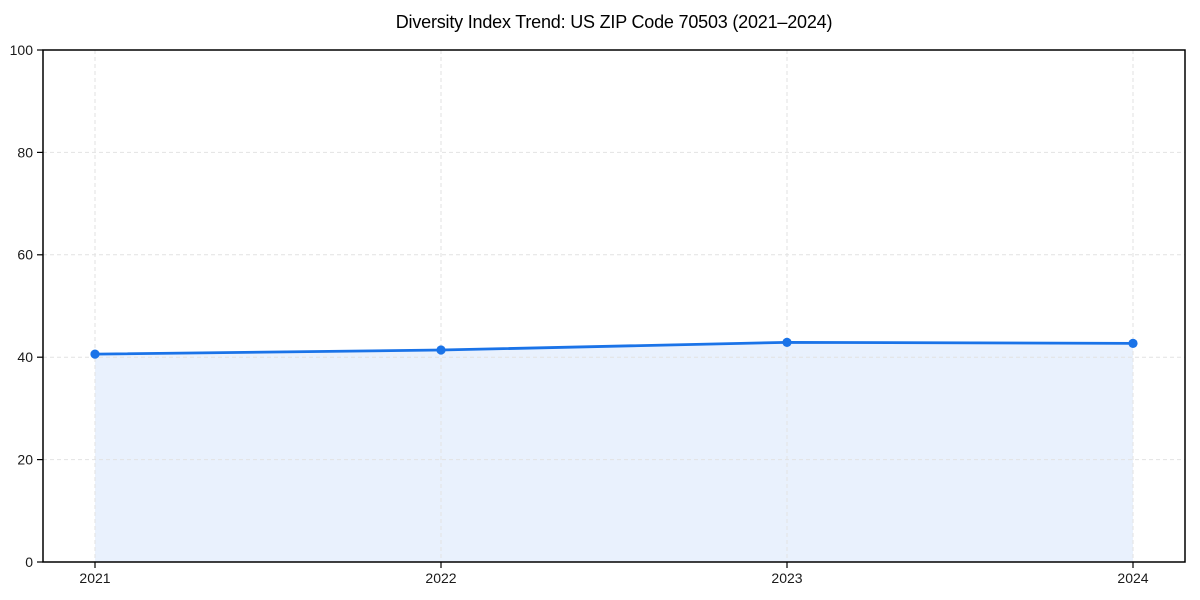 The width and height of the screenshot is (1200, 600). What do you see at coordinates (786, 578) in the screenshot?
I see `x-axis-tick-label-2023: 2023` at bounding box center [786, 578].